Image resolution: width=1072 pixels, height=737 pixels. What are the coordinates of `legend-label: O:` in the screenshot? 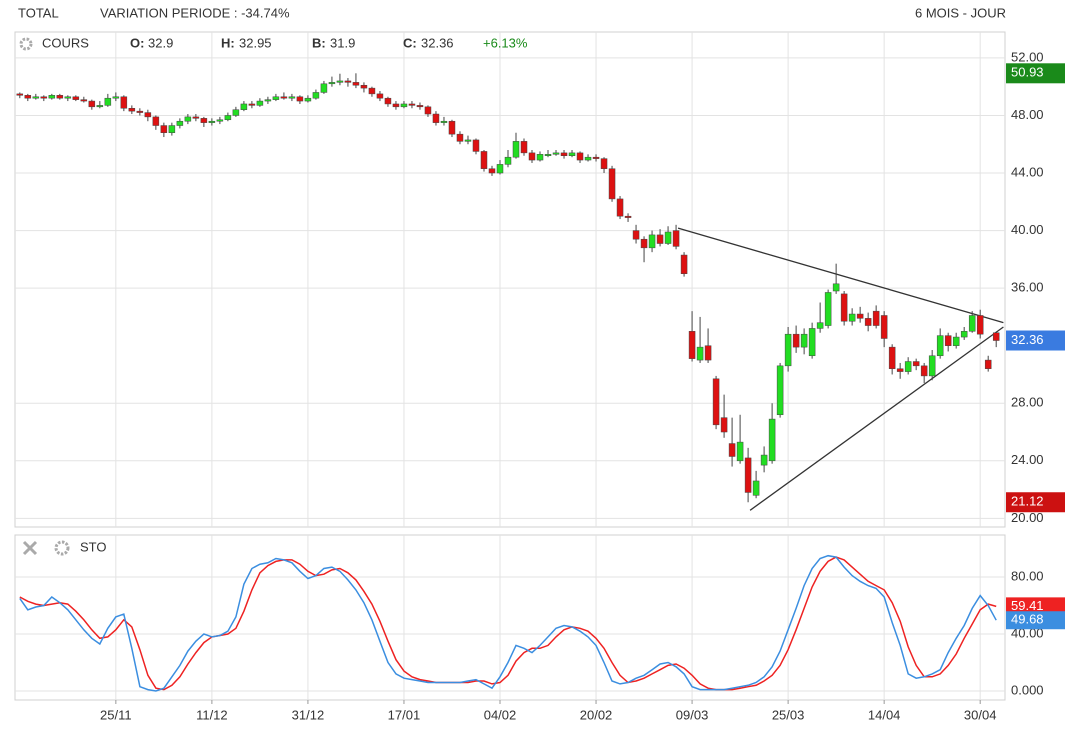 It's located at (137, 42).